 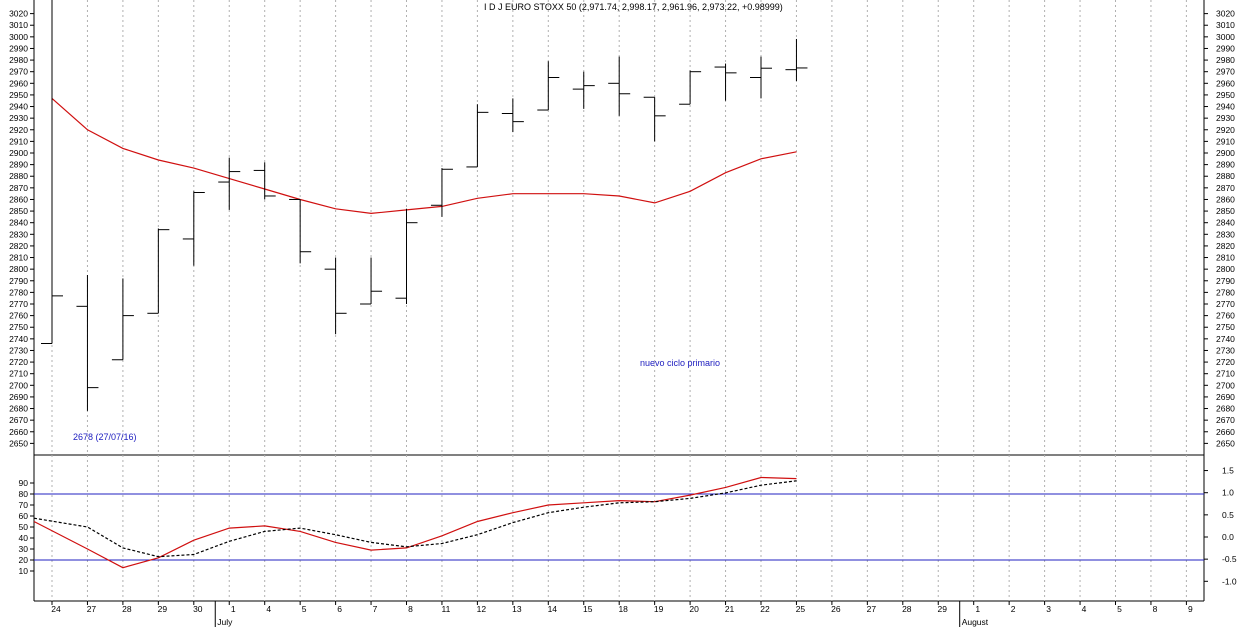 I want to click on y-tick-label-right: 3010, so click(x=1225, y=25).